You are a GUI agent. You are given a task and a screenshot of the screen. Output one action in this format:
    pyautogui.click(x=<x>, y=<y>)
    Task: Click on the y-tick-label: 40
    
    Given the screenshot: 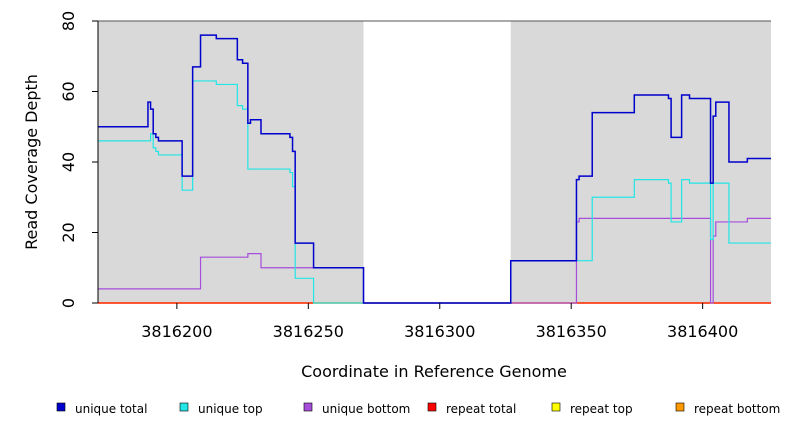 What is the action you would take?
    pyautogui.click(x=68, y=162)
    